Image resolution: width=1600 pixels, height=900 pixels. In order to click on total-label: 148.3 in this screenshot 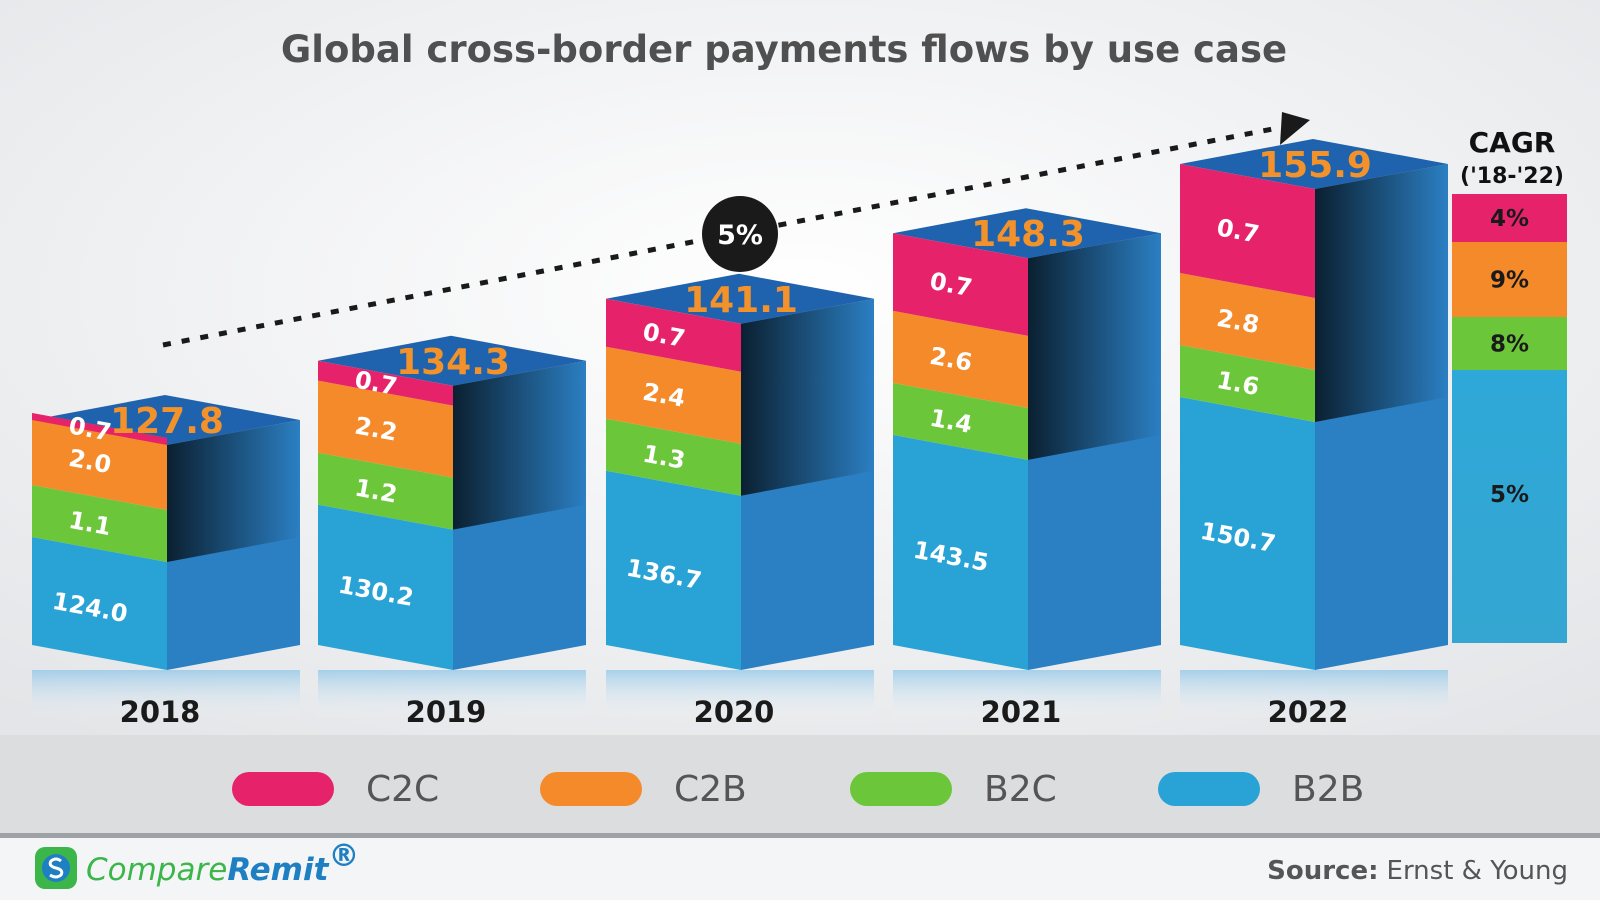, I will do `click(1028, 234)`.